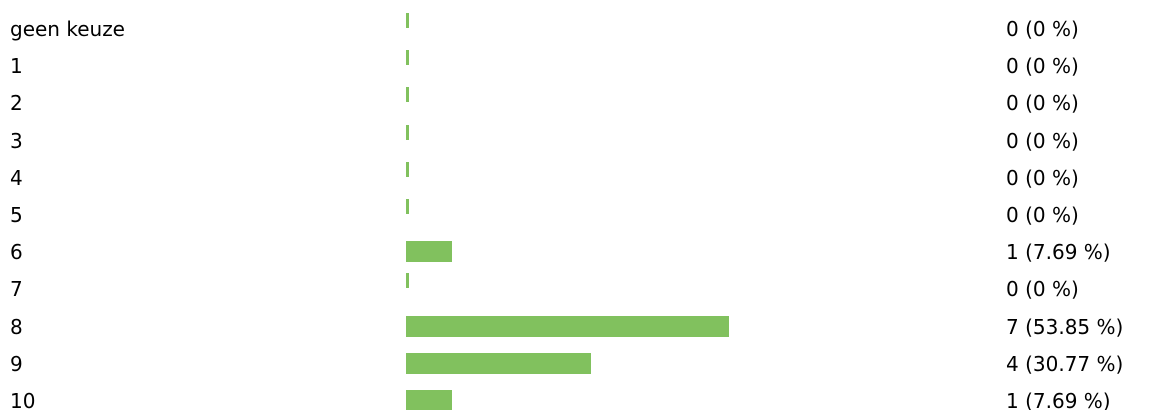  I want to click on chart-row: 9 4 (30.77 %), so click(580, 364).